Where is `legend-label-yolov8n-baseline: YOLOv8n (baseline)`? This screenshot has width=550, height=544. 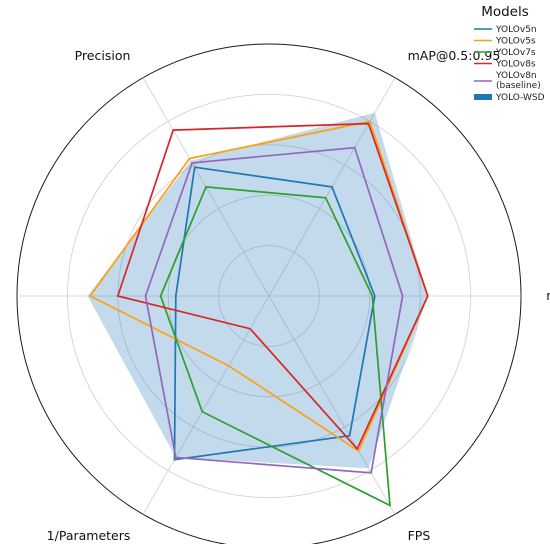 legend-label-yolov8n-baseline: YOLOv8n (baseline) is located at coordinates (518, 81).